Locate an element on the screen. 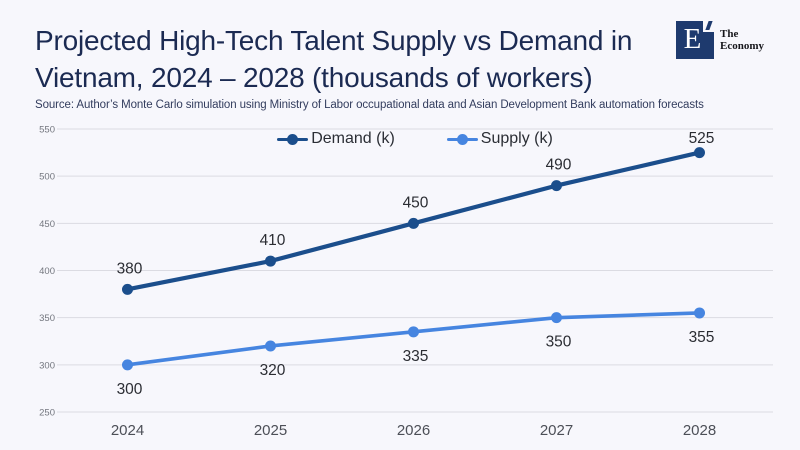  y-tick-label: 550 is located at coordinates (47, 130).